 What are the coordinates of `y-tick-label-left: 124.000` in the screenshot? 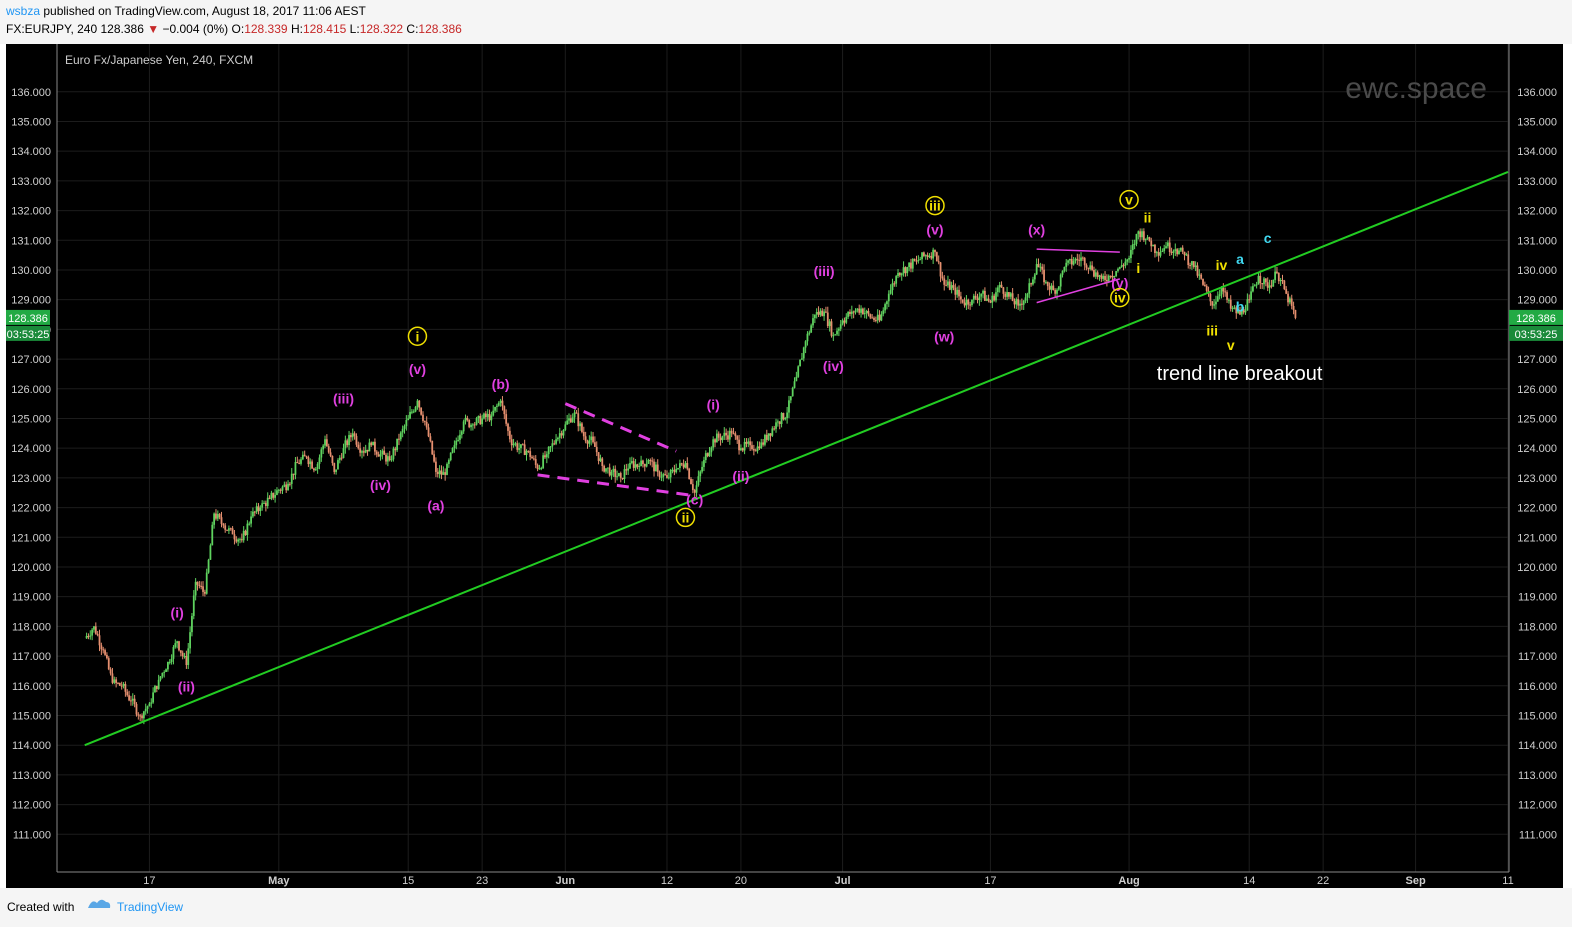 It's located at (31, 449).